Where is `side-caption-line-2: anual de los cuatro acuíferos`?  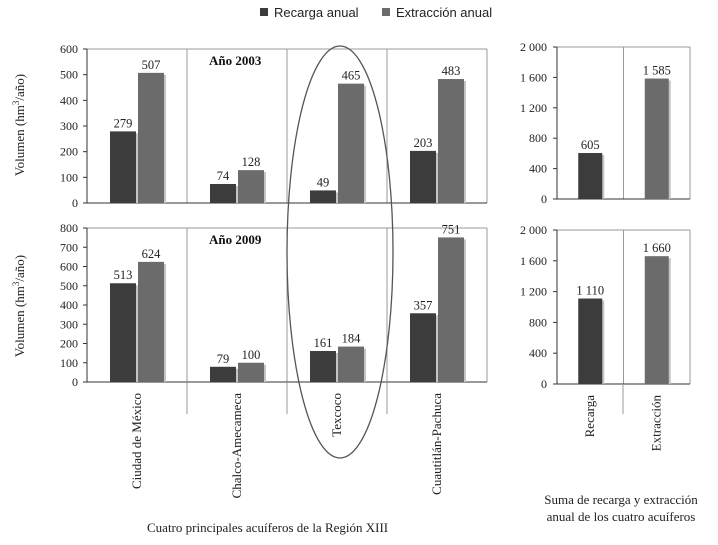
side-caption-line-2: anual de los cuatro acuíferos is located at coordinates (621, 516).